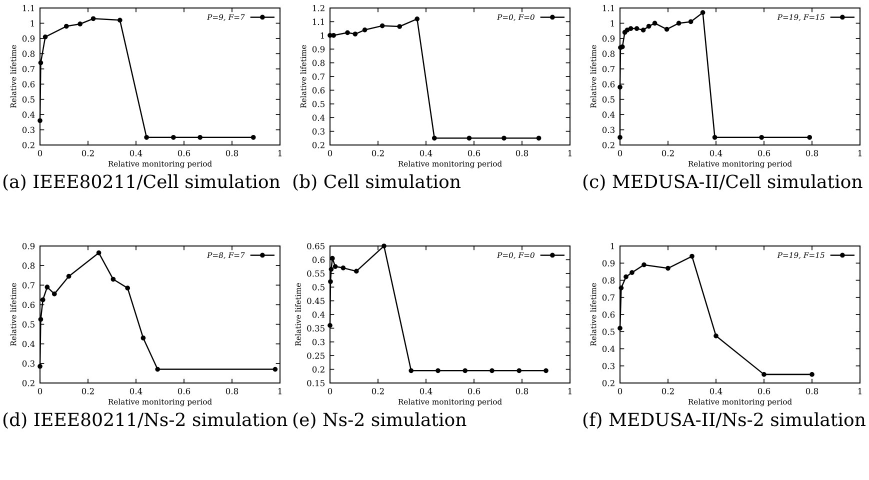 The width and height of the screenshot is (869, 480). What do you see at coordinates (722, 182) in the screenshot?
I see `text: (c) MEDUSA-II/Cell simulation` at bounding box center [722, 182].